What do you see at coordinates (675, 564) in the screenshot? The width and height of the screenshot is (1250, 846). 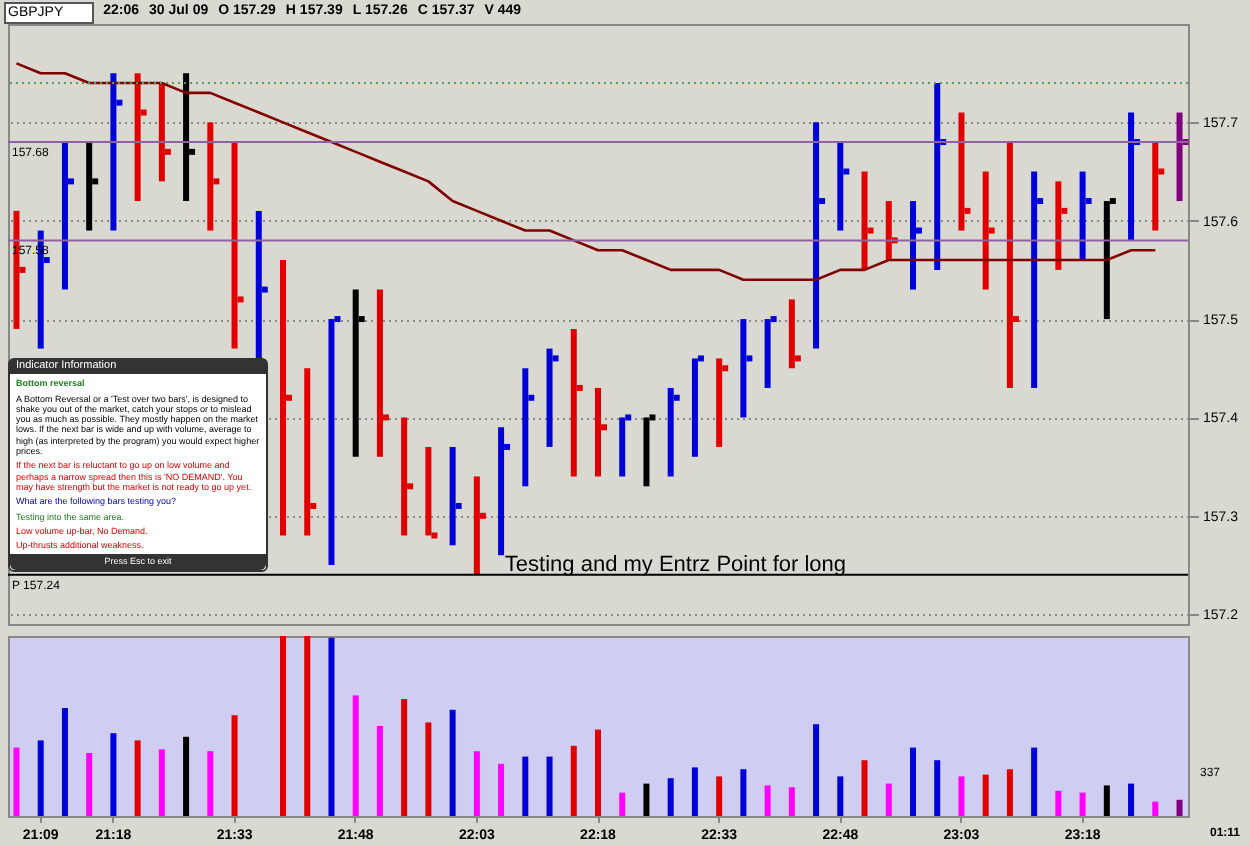 I see `annotation: Testing and my Entrz Point for long` at bounding box center [675, 564].